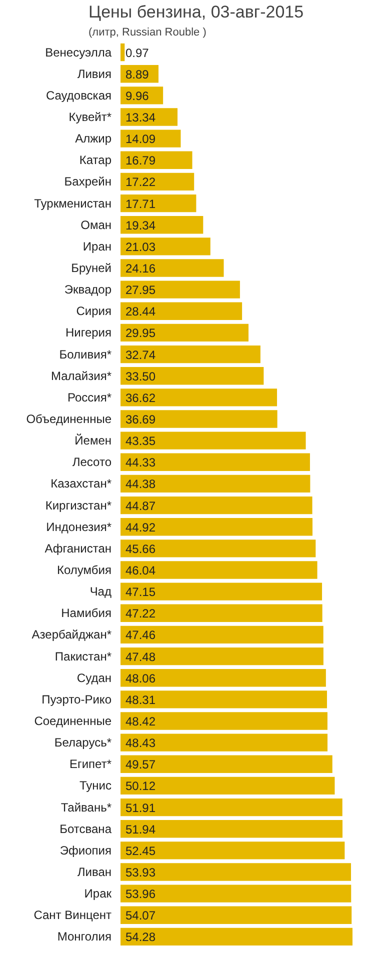  Describe the element at coordinates (141, 765) in the screenshot. I see `data-label: 49.57` at that location.